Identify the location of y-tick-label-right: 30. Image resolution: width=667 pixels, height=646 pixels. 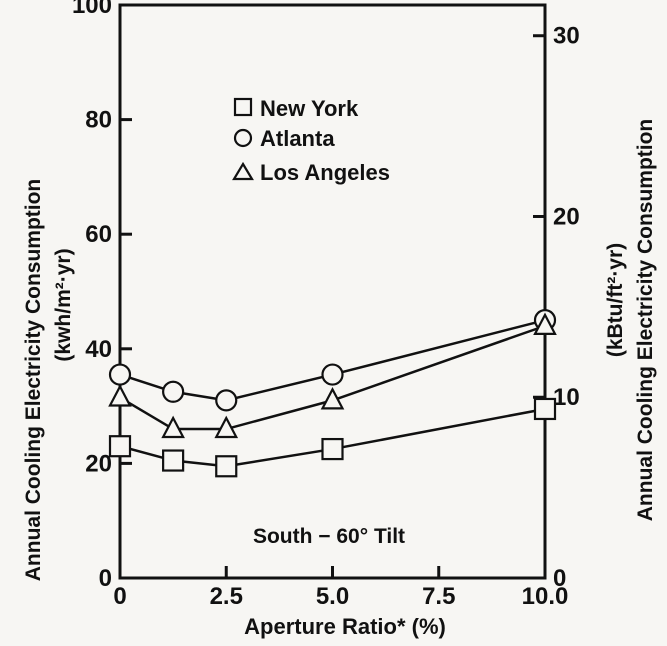
(566, 36).